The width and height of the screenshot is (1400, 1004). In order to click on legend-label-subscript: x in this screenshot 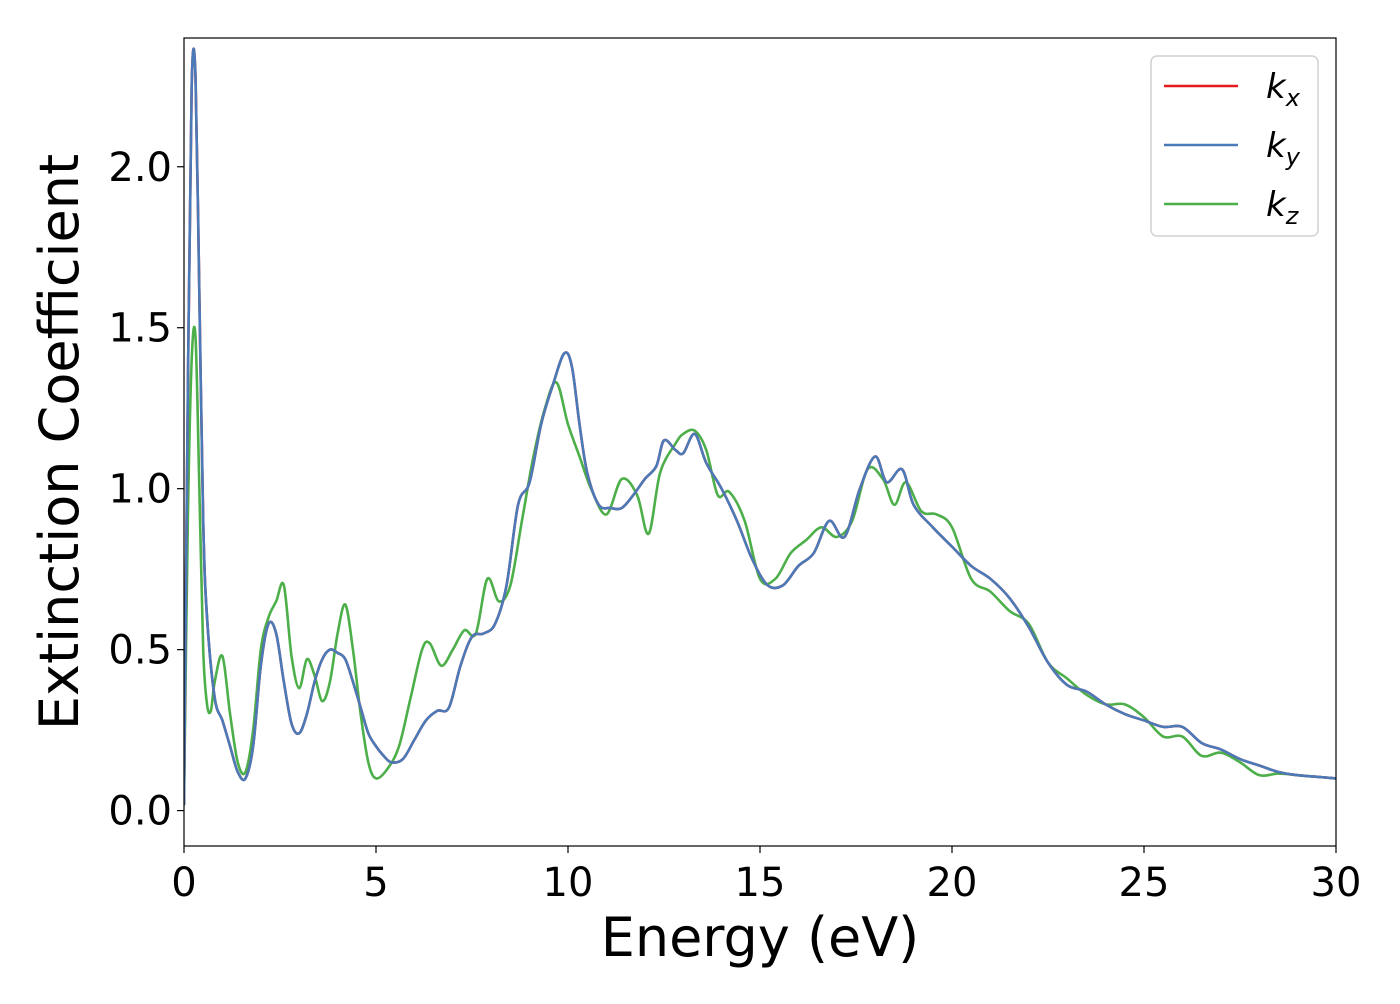, I will do `click(1293, 98)`.